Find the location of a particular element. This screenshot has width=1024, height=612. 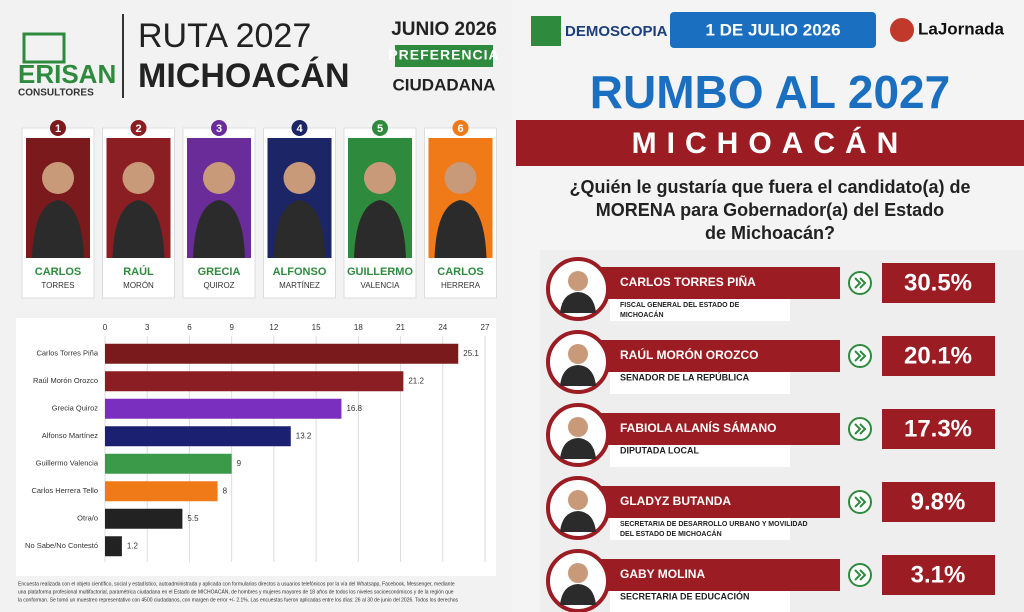

value-label: 13.2 is located at coordinates (304, 435).